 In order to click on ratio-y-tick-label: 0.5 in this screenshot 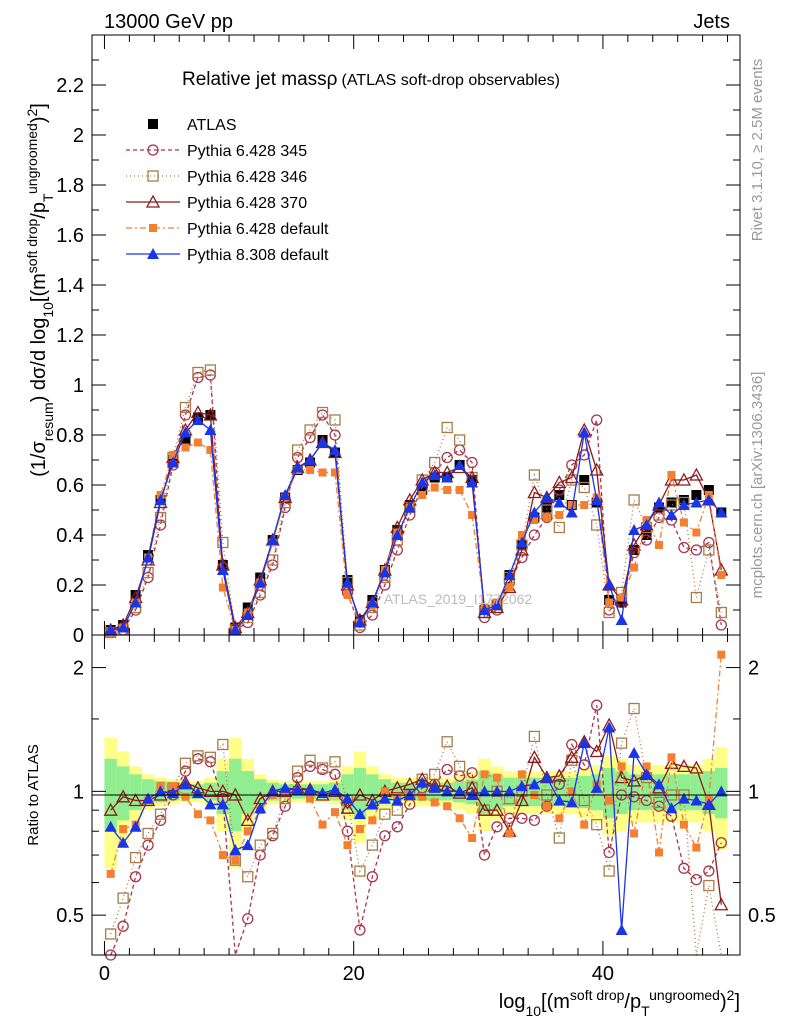, I will do `click(70, 916)`.